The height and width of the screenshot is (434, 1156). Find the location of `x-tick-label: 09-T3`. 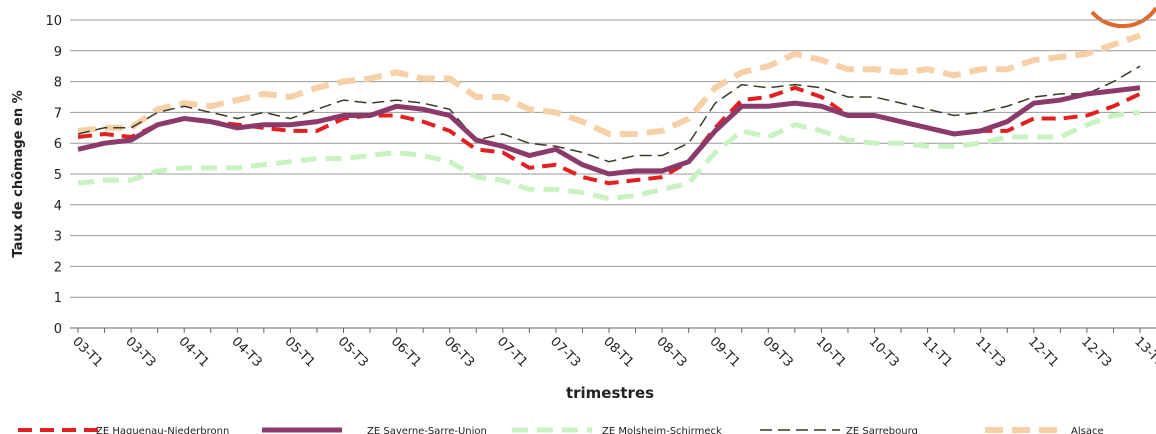

x-tick-label: 09-T3 is located at coordinates (777, 352).